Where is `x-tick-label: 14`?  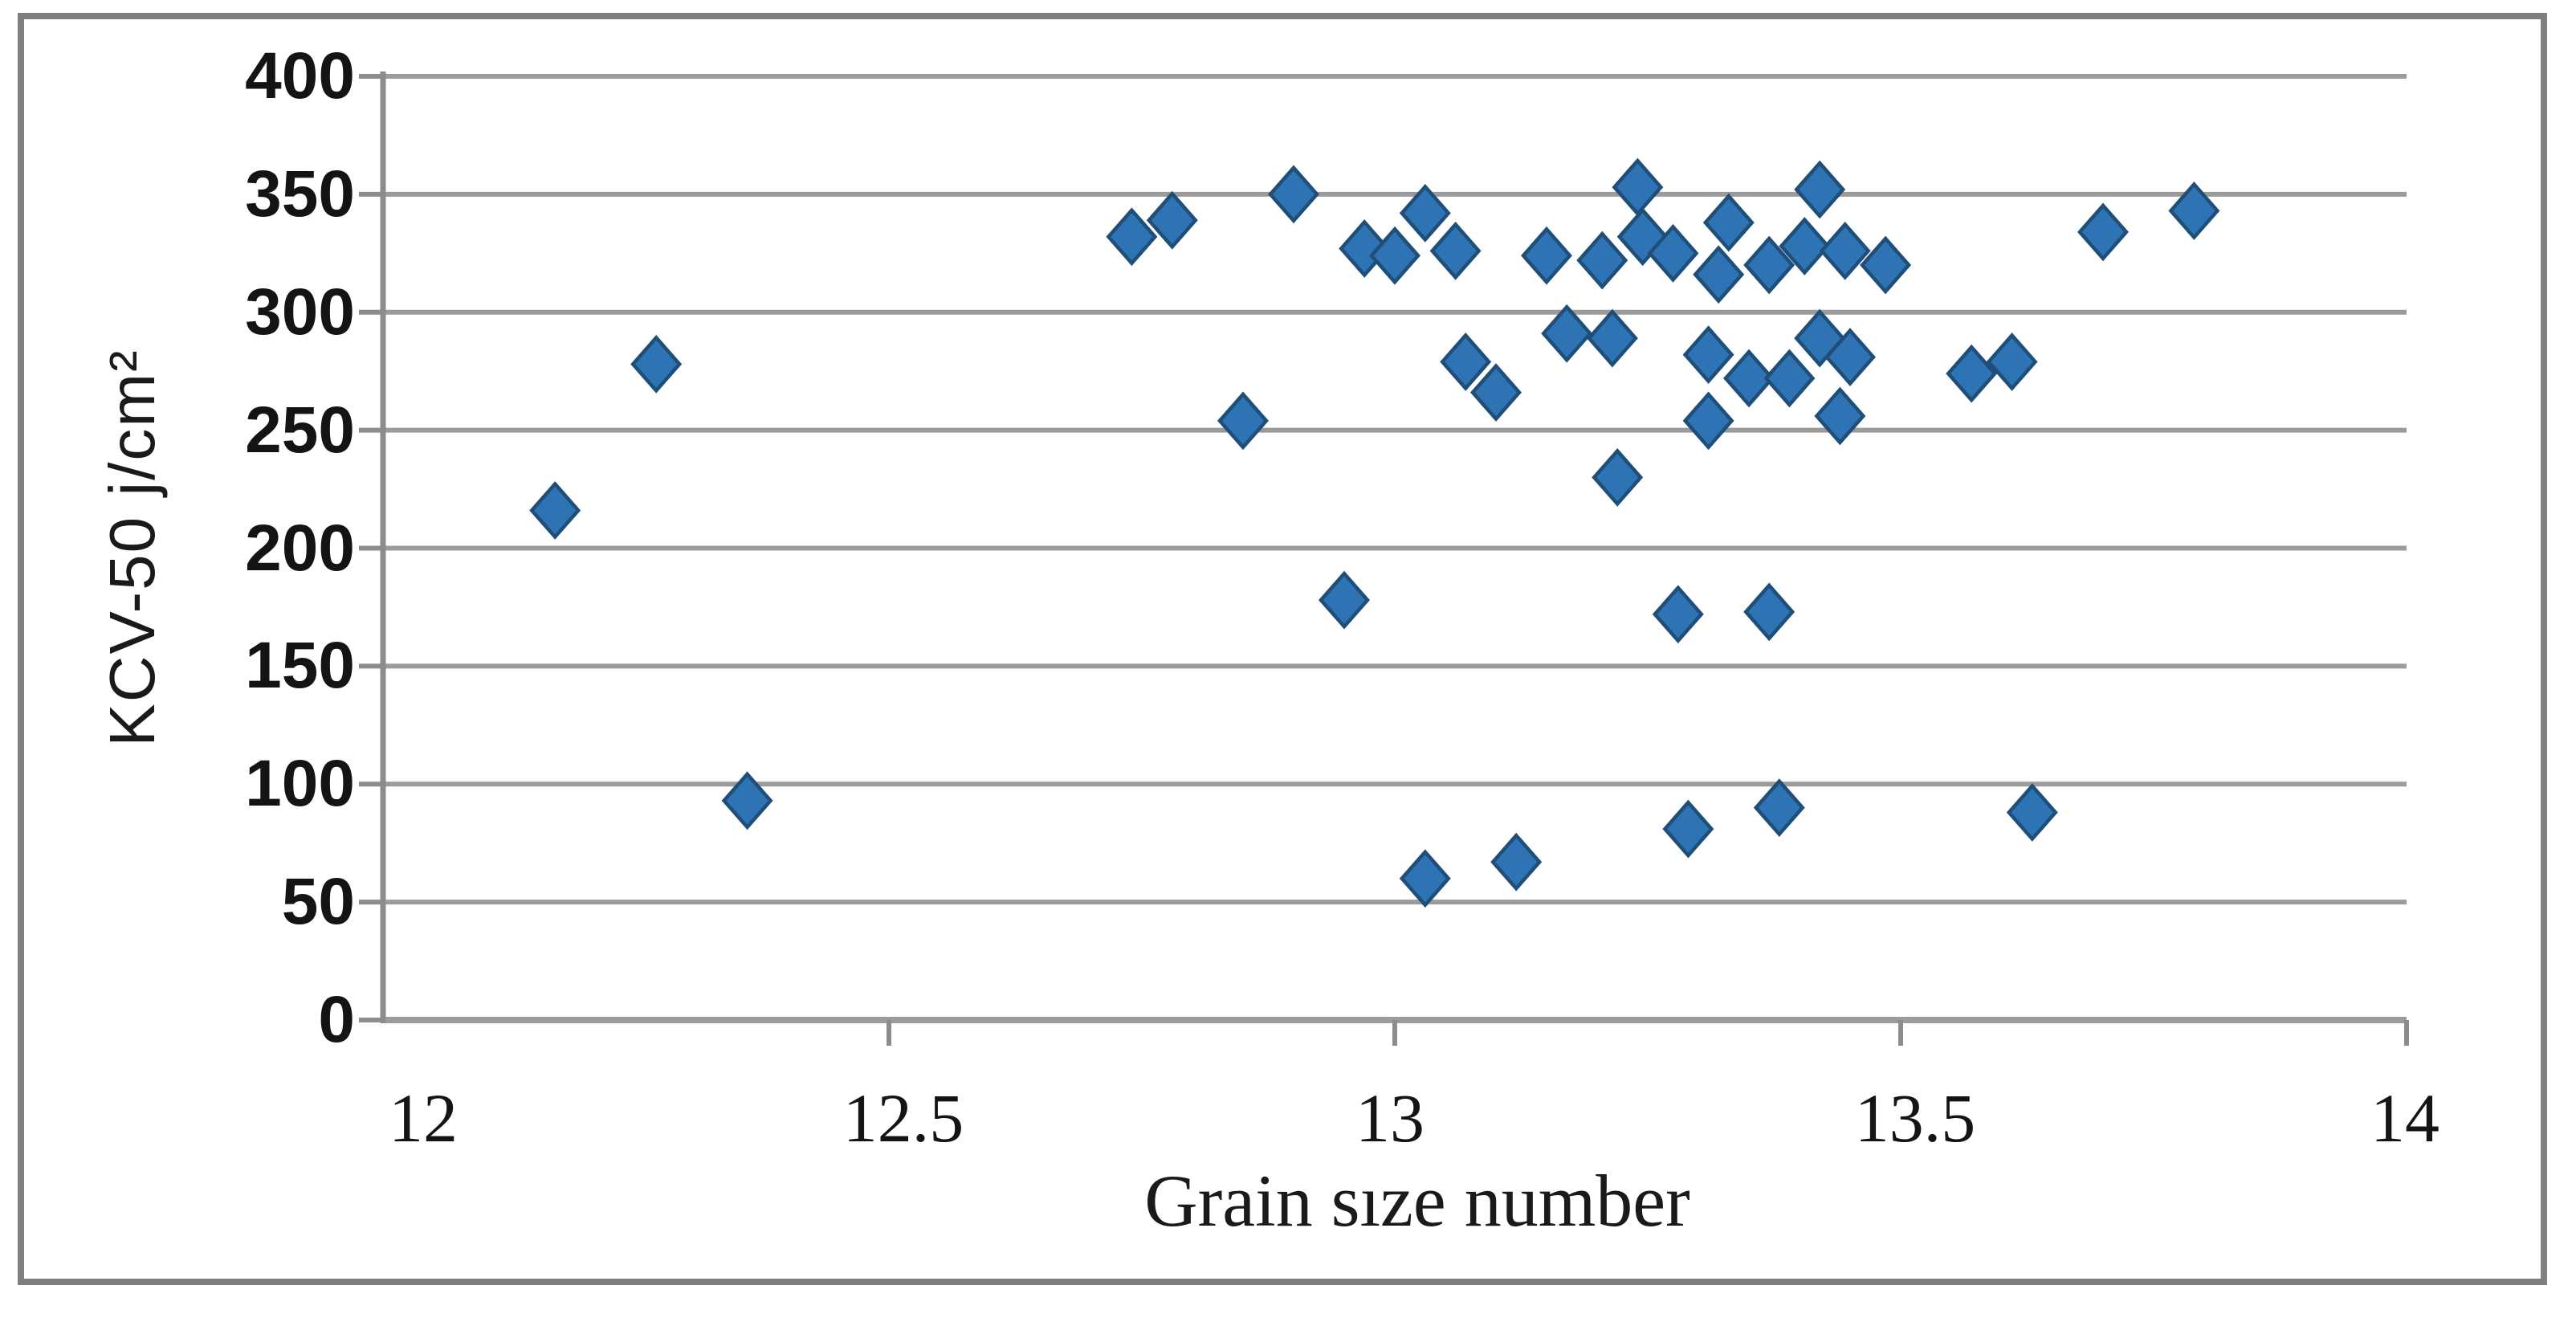
x-tick-label: 14 is located at coordinates (2404, 1118).